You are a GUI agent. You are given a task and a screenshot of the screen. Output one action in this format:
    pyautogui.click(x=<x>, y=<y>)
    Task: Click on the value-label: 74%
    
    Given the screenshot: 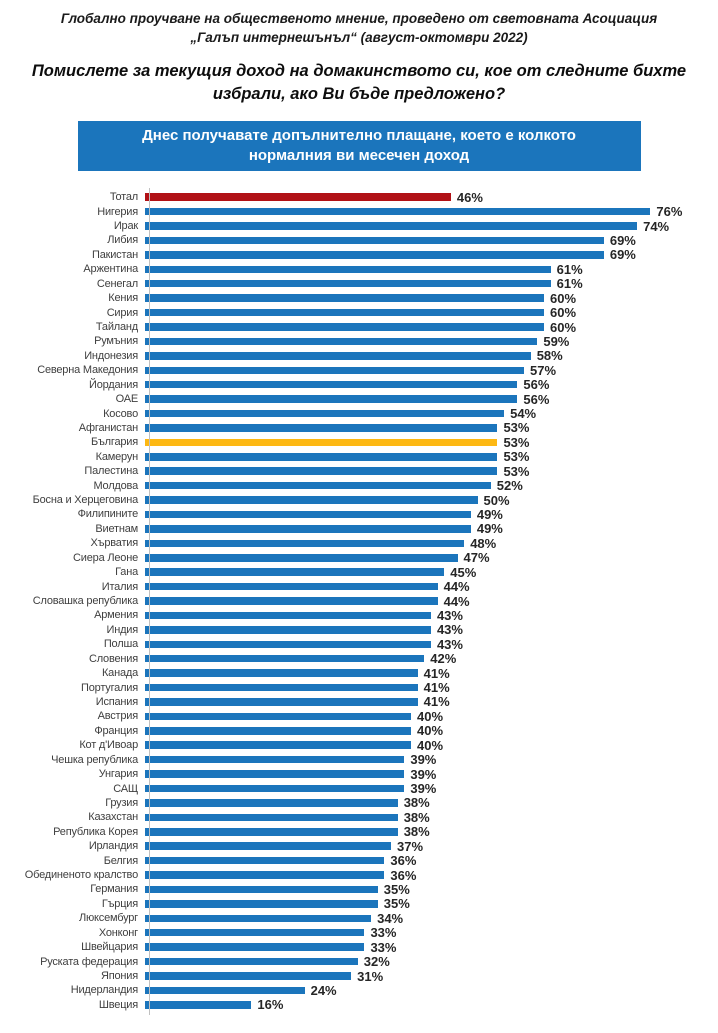 What is the action you would take?
    pyautogui.click(x=656, y=226)
    